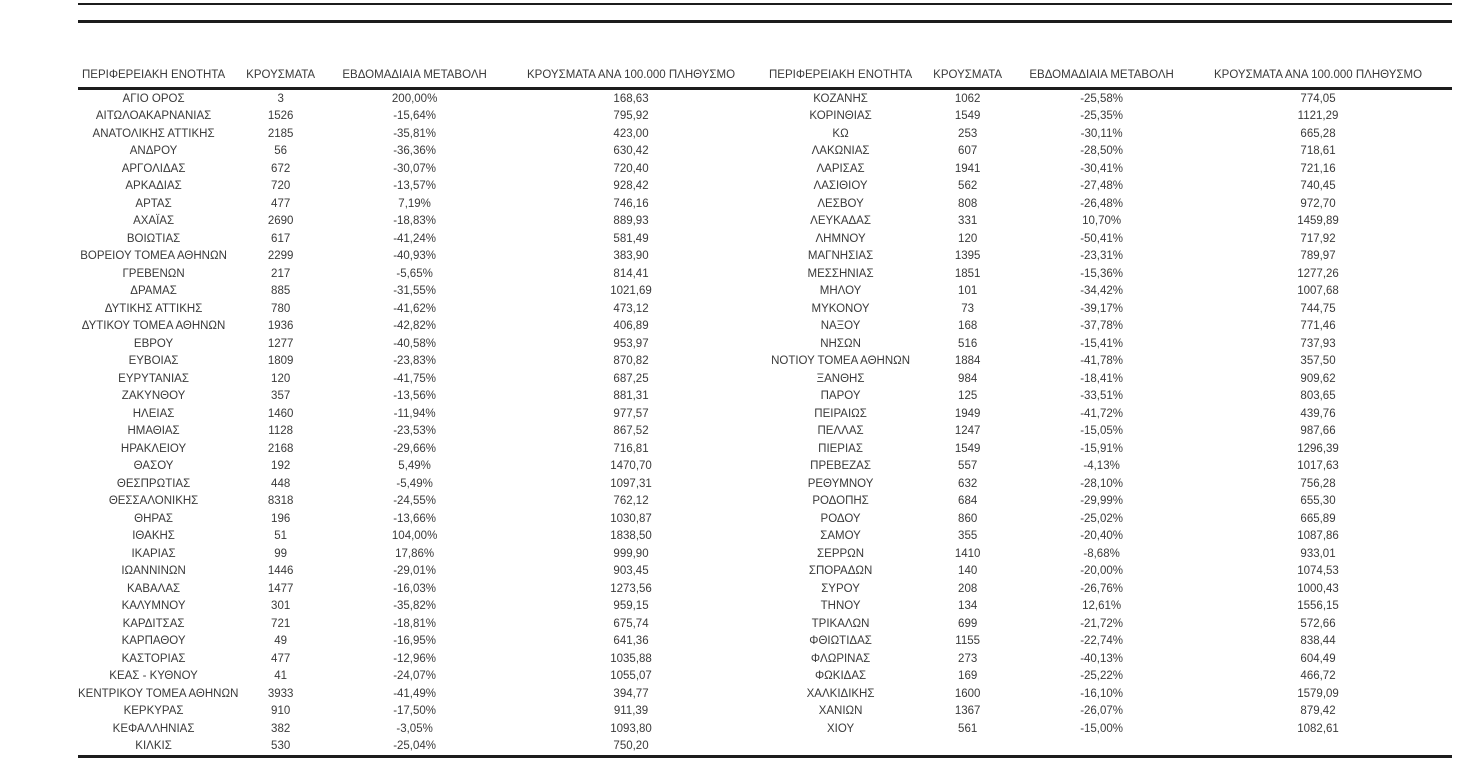  I want to click on table-row: ΒΟΙΩΤΙΑΣ 617 -41,24% 581,49, so click(421, 239).